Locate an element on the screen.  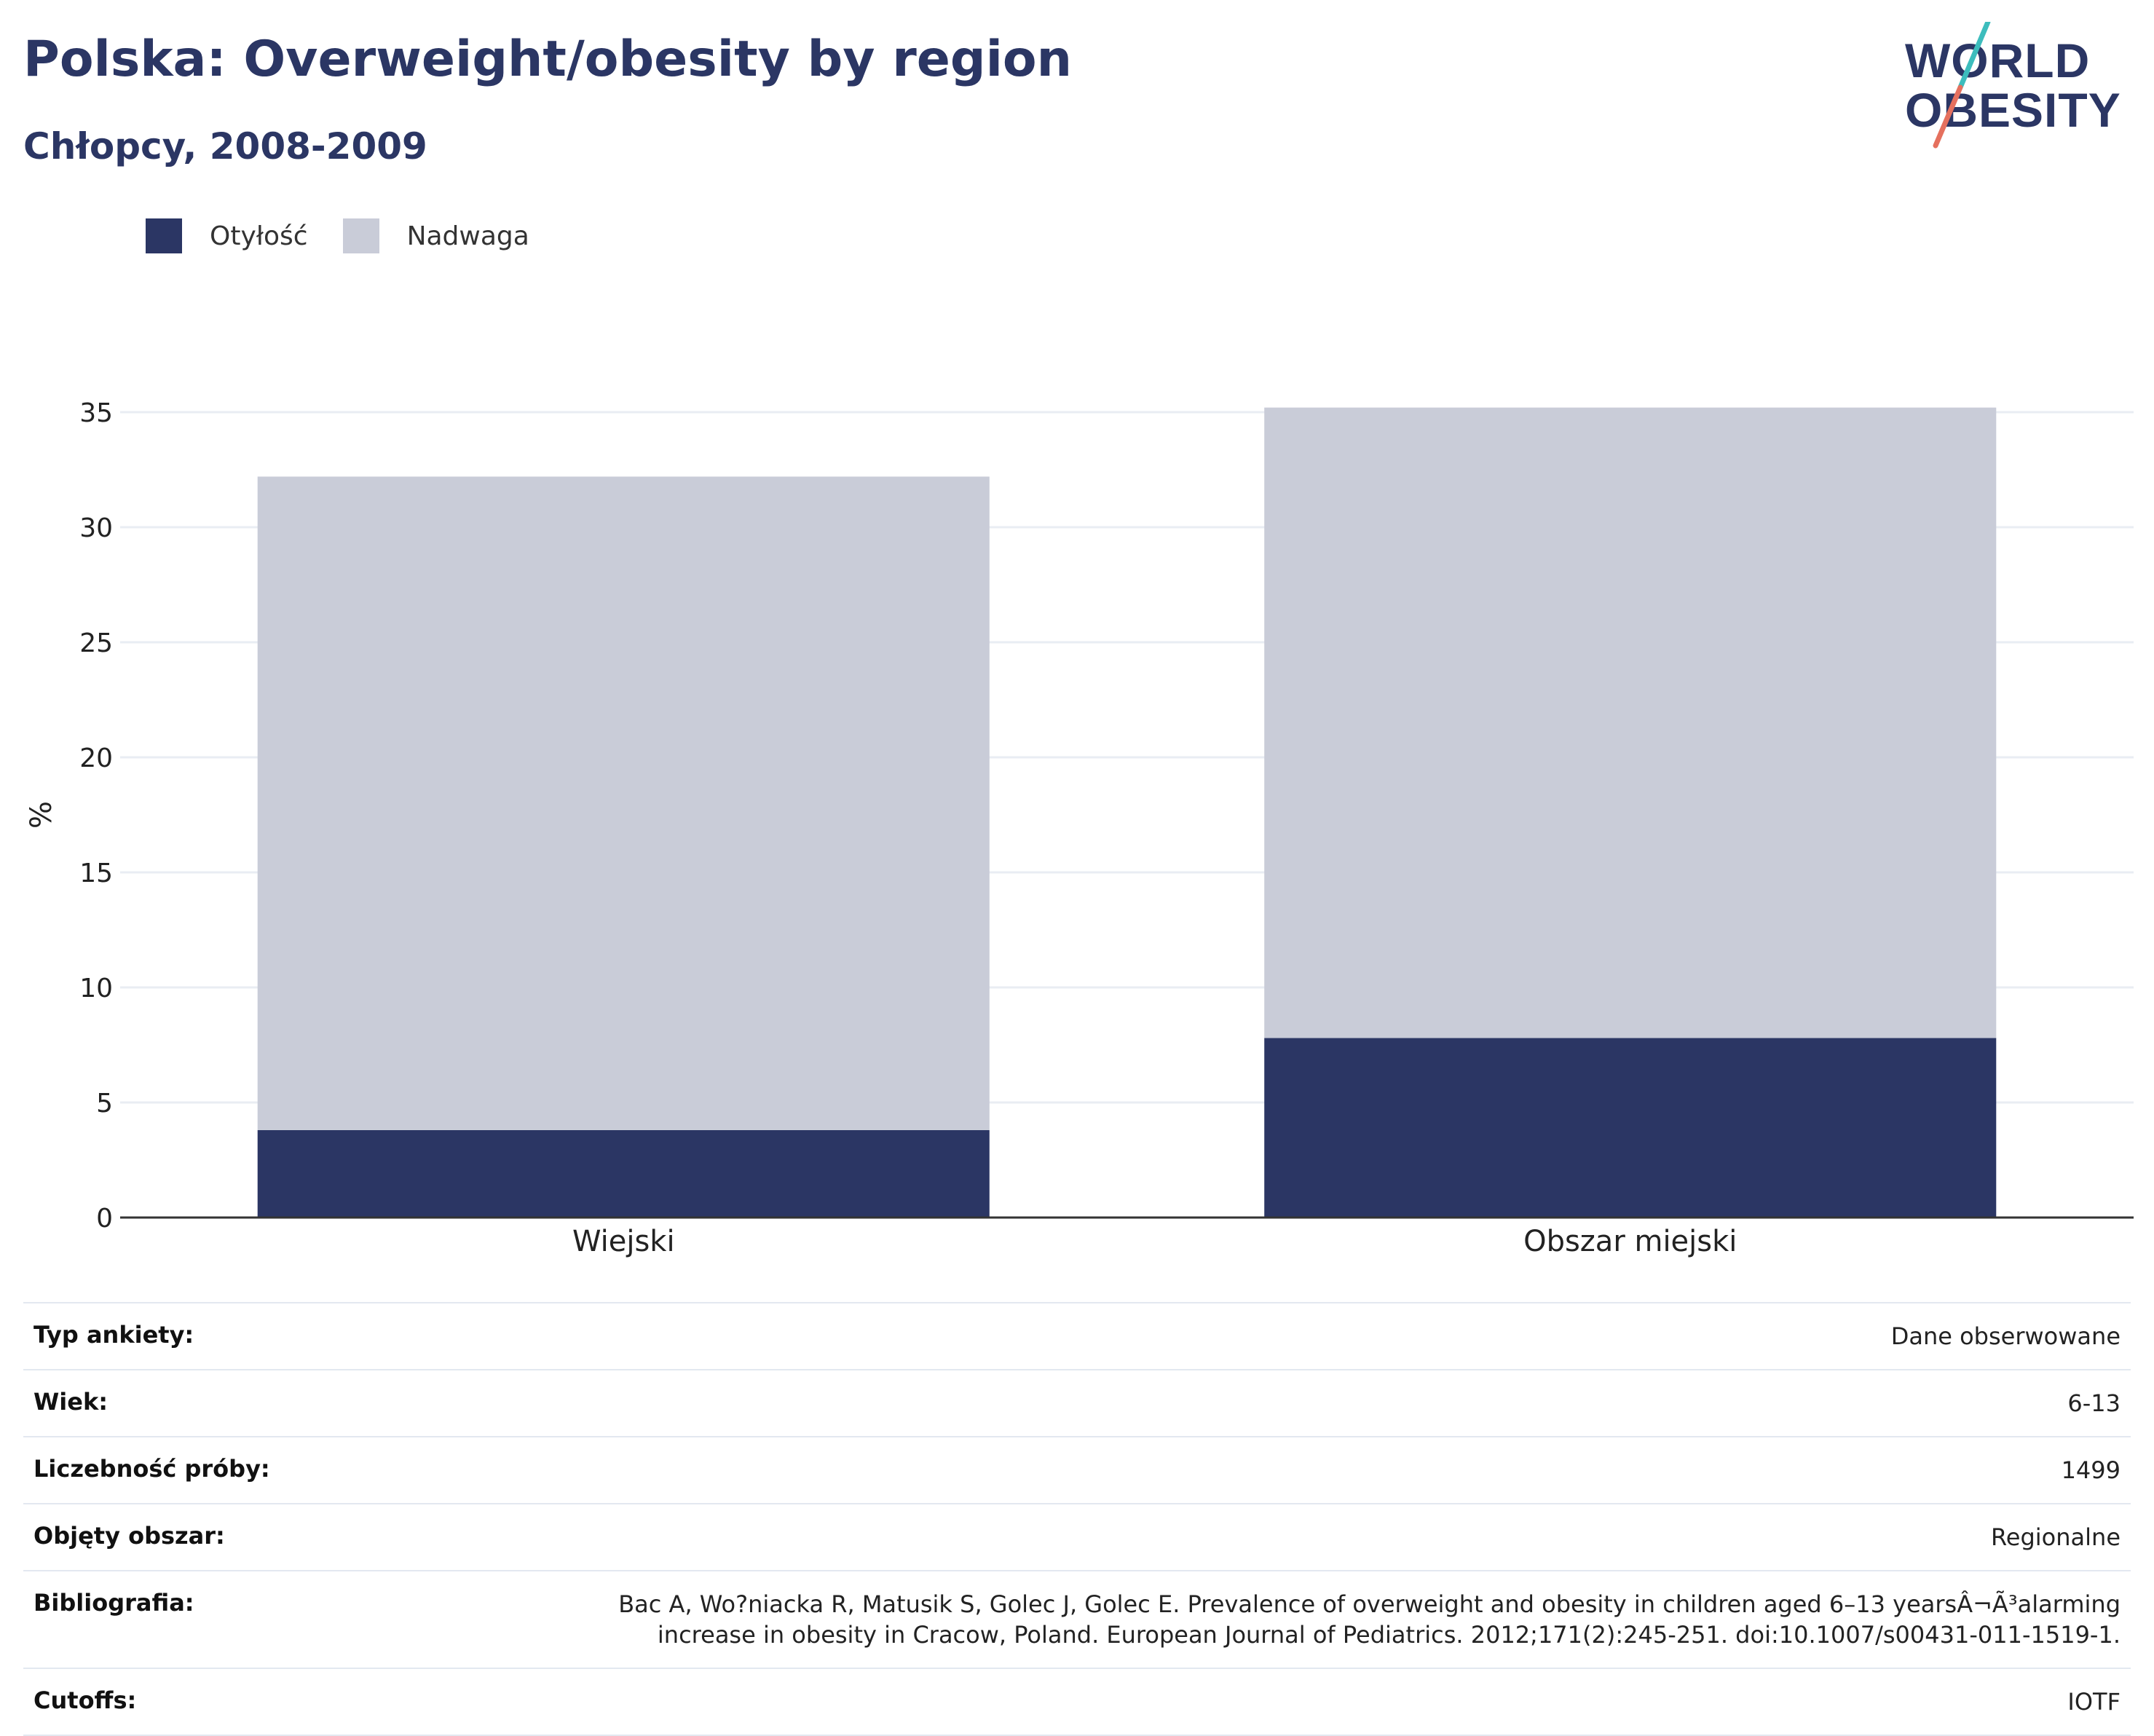
info-key: Liczebność próby: is located at coordinates (288, 1470).